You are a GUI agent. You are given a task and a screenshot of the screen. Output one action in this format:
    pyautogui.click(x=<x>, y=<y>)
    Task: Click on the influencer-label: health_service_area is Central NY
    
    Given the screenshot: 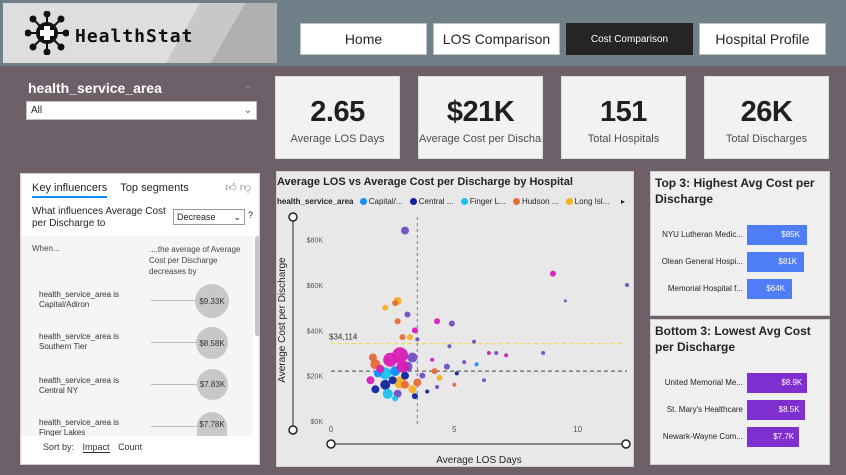 What is the action you would take?
    pyautogui.click(x=79, y=385)
    